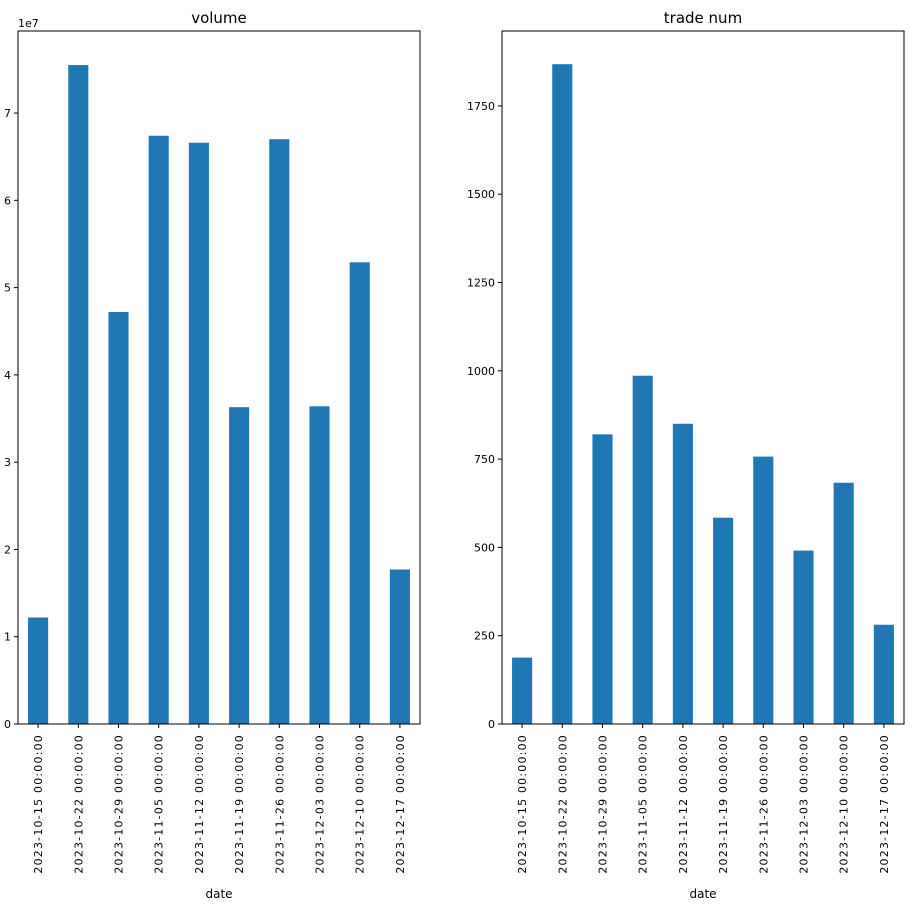 This screenshot has width=910, height=910. What do you see at coordinates (643, 804) in the screenshot?
I see `trade-num-xtick-label-3: 2023-11-05 00:00:00` at bounding box center [643, 804].